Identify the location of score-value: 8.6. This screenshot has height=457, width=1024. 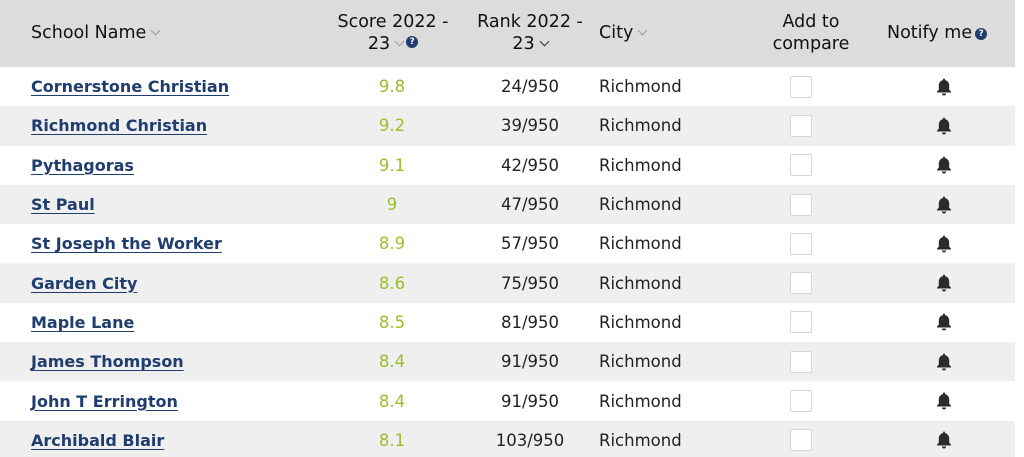
(392, 283).